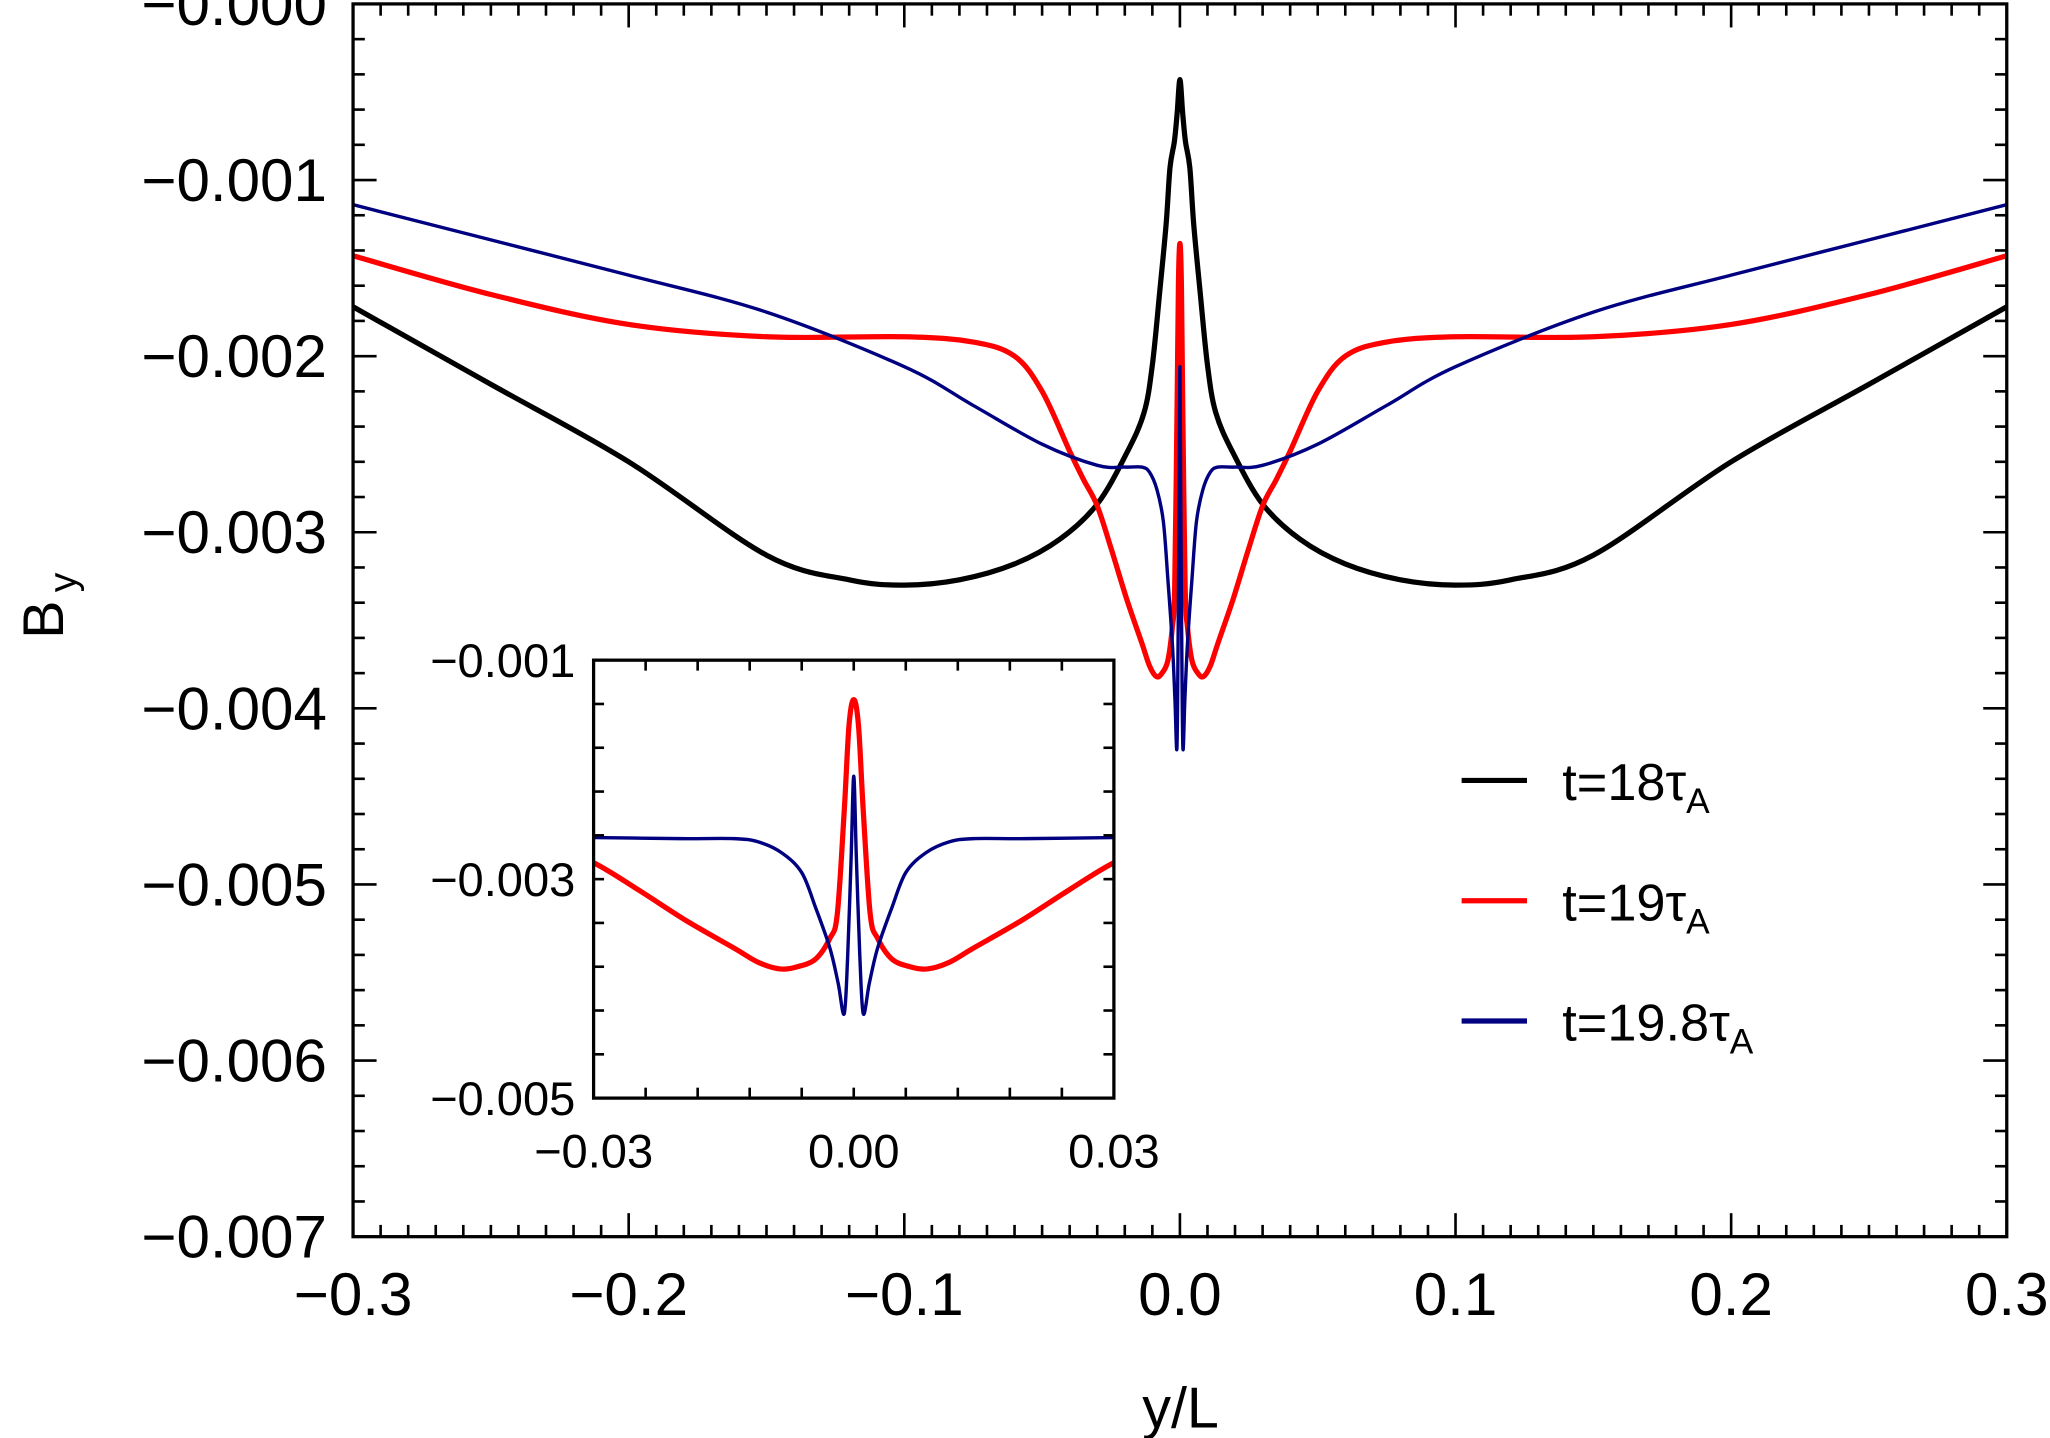 The height and width of the screenshot is (1438, 2050). What do you see at coordinates (1624, 783) in the screenshot?
I see `legend-label-main: t=18τ` at bounding box center [1624, 783].